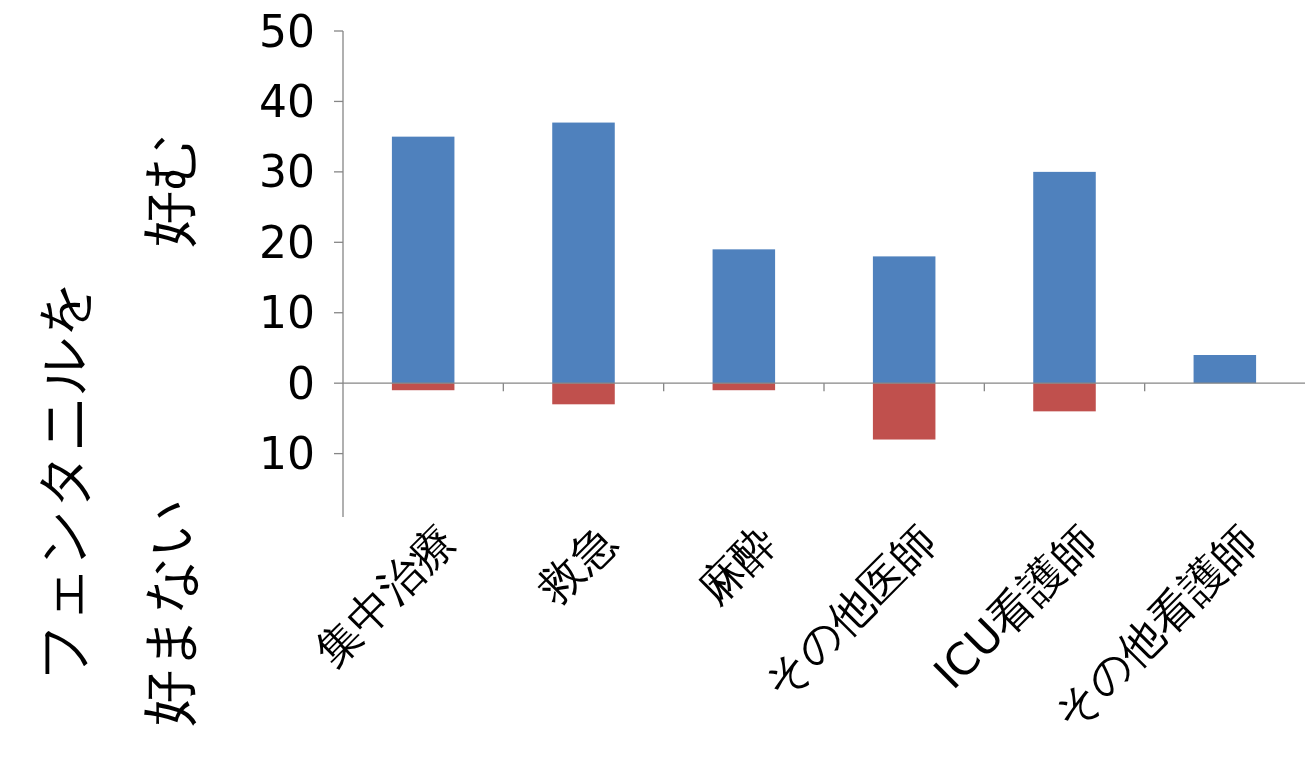 This screenshot has height=762, width=1305. What do you see at coordinates (168, 612) in the screenshot?
I see `text: 好まない` at bounding box center [168, 612].